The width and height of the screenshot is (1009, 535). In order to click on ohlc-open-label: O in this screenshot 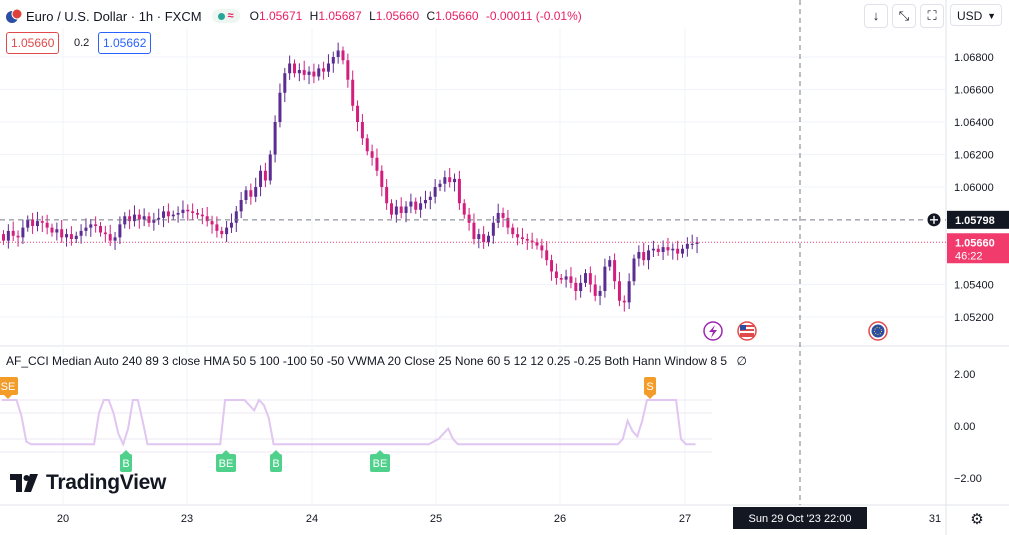, I will do `click(254, 16)`.